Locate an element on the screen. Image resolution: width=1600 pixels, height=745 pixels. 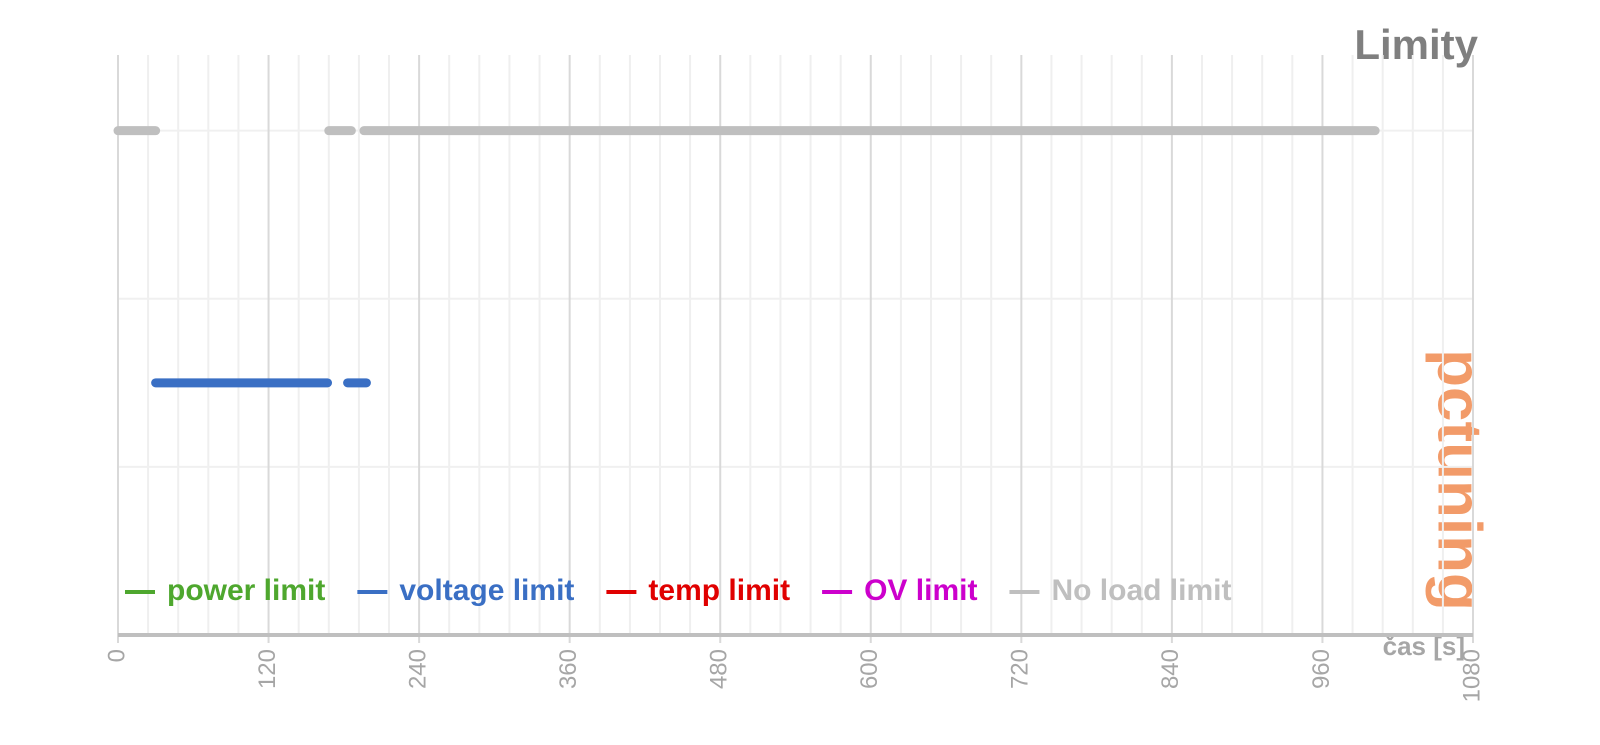
legend-label: No load limit is located at coordinates (1141, 590).